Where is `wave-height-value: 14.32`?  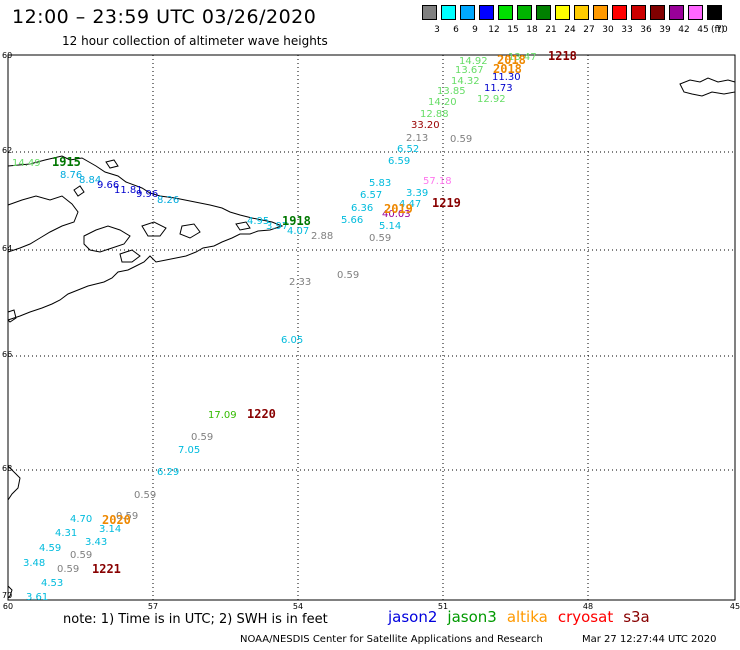
wave-height-value: 14.32 is located at coordinates (465, 81).